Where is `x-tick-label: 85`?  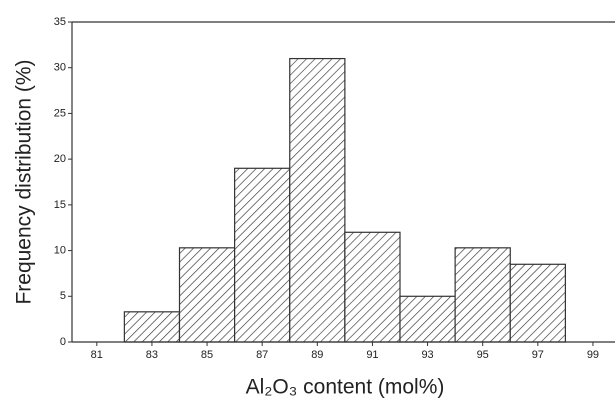 x-tick-label: 85 is located at coordinates (207, 355).